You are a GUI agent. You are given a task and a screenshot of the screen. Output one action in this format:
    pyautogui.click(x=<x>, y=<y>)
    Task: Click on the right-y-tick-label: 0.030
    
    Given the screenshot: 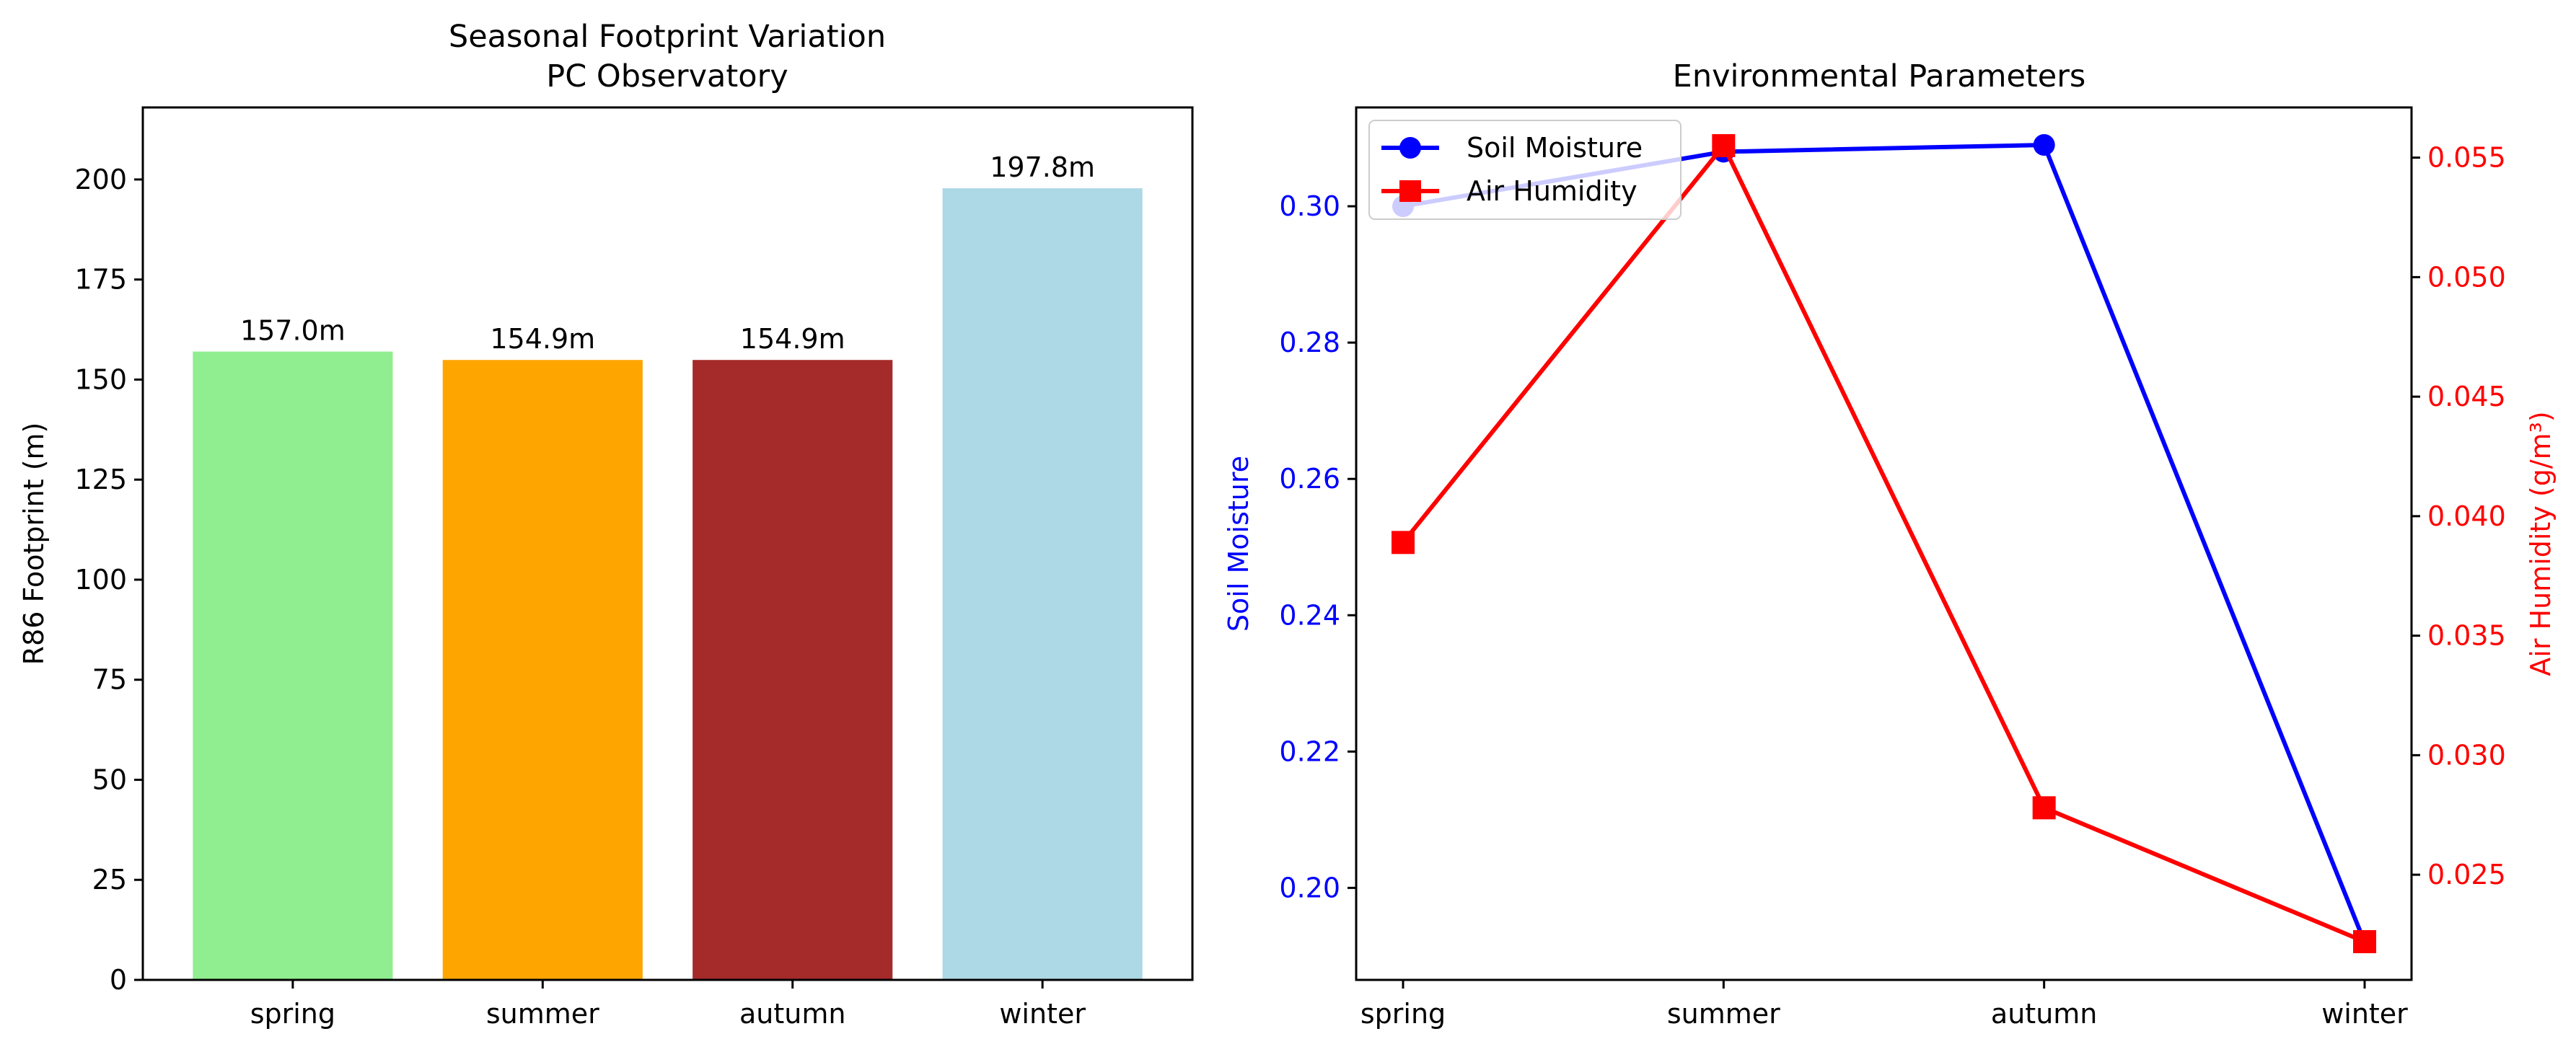 What is the action you would take?
    pyautogui.click(x=2466, y=755)
    